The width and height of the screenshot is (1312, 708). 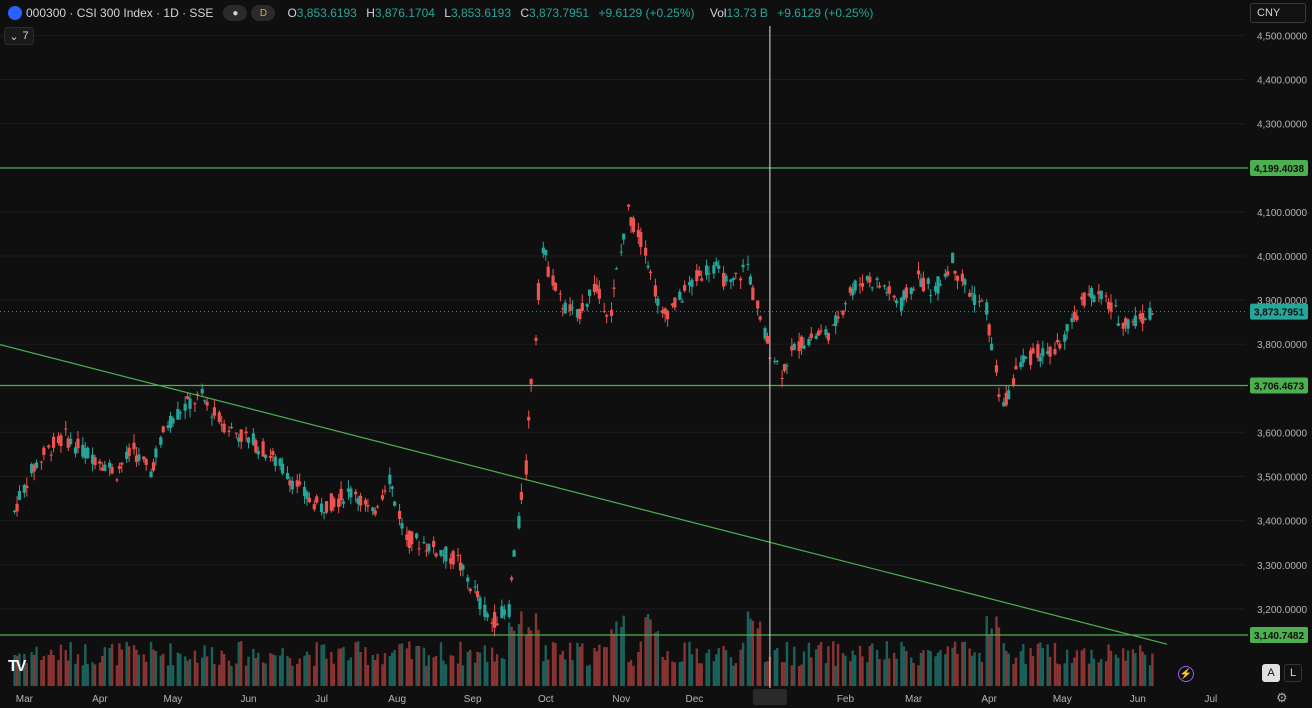 What do you see at coordinates (19, 36) in the screenshot?
I see `indicators-toggle-button: ⌄ 7` at bounding box center [19, 36].